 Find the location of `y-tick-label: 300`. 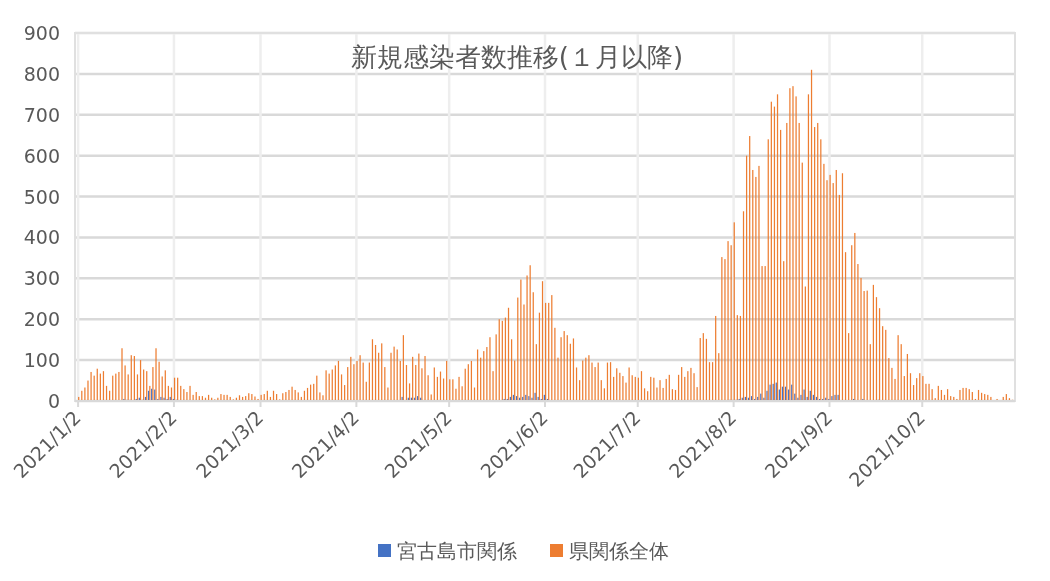

y-tick-label: 300 is located at coordinates (41, 278).